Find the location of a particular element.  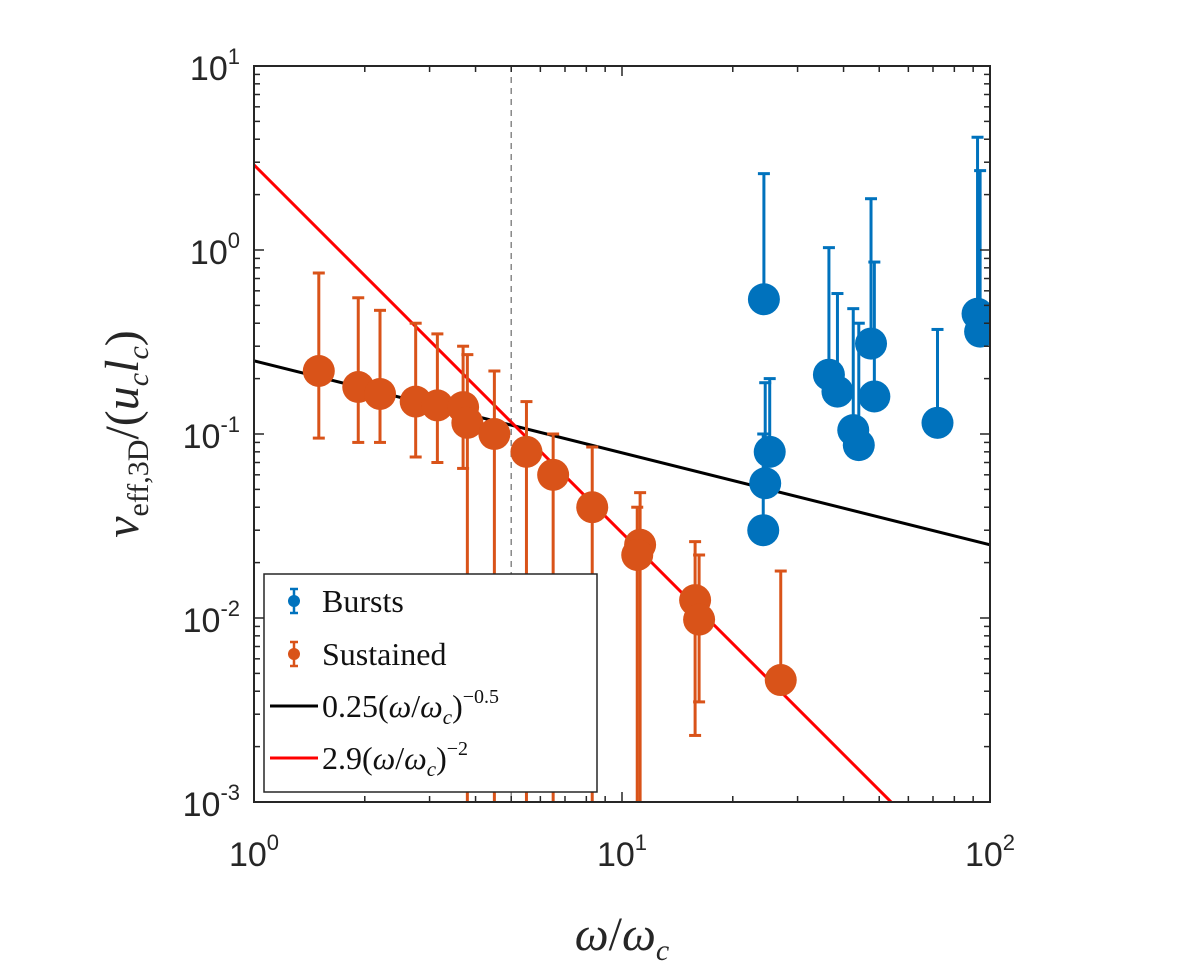

legend-sustained-marker is located at coordinates (294, 654).